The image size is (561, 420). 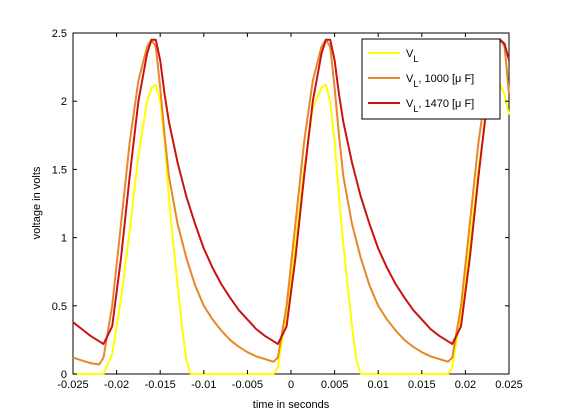 I want to click on x-tick-label: -0.01, so click(x=203, y=385).